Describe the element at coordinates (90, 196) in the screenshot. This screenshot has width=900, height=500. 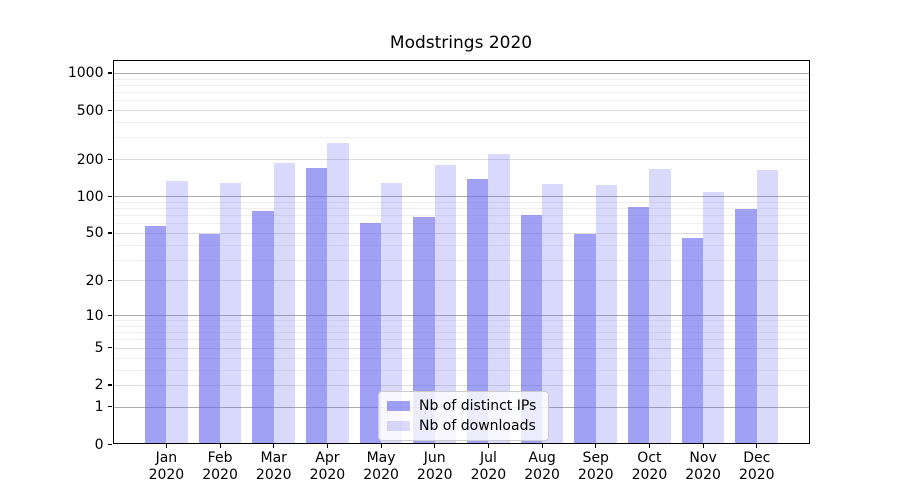
I see `y-tick-label-100: 100` at that location.